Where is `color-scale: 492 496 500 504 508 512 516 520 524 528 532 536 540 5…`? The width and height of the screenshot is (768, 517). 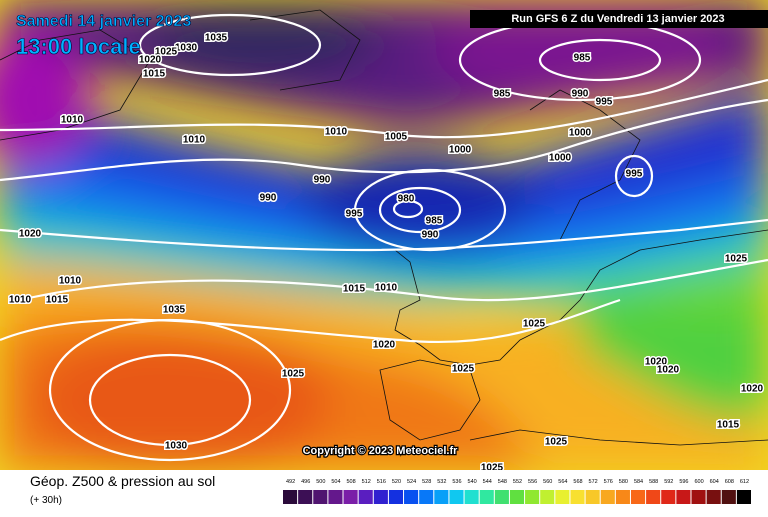
color-scale: 492 496 500 504 508 512 516 520 524 528 532 536 540 5… is located at coordinates (517, 491).